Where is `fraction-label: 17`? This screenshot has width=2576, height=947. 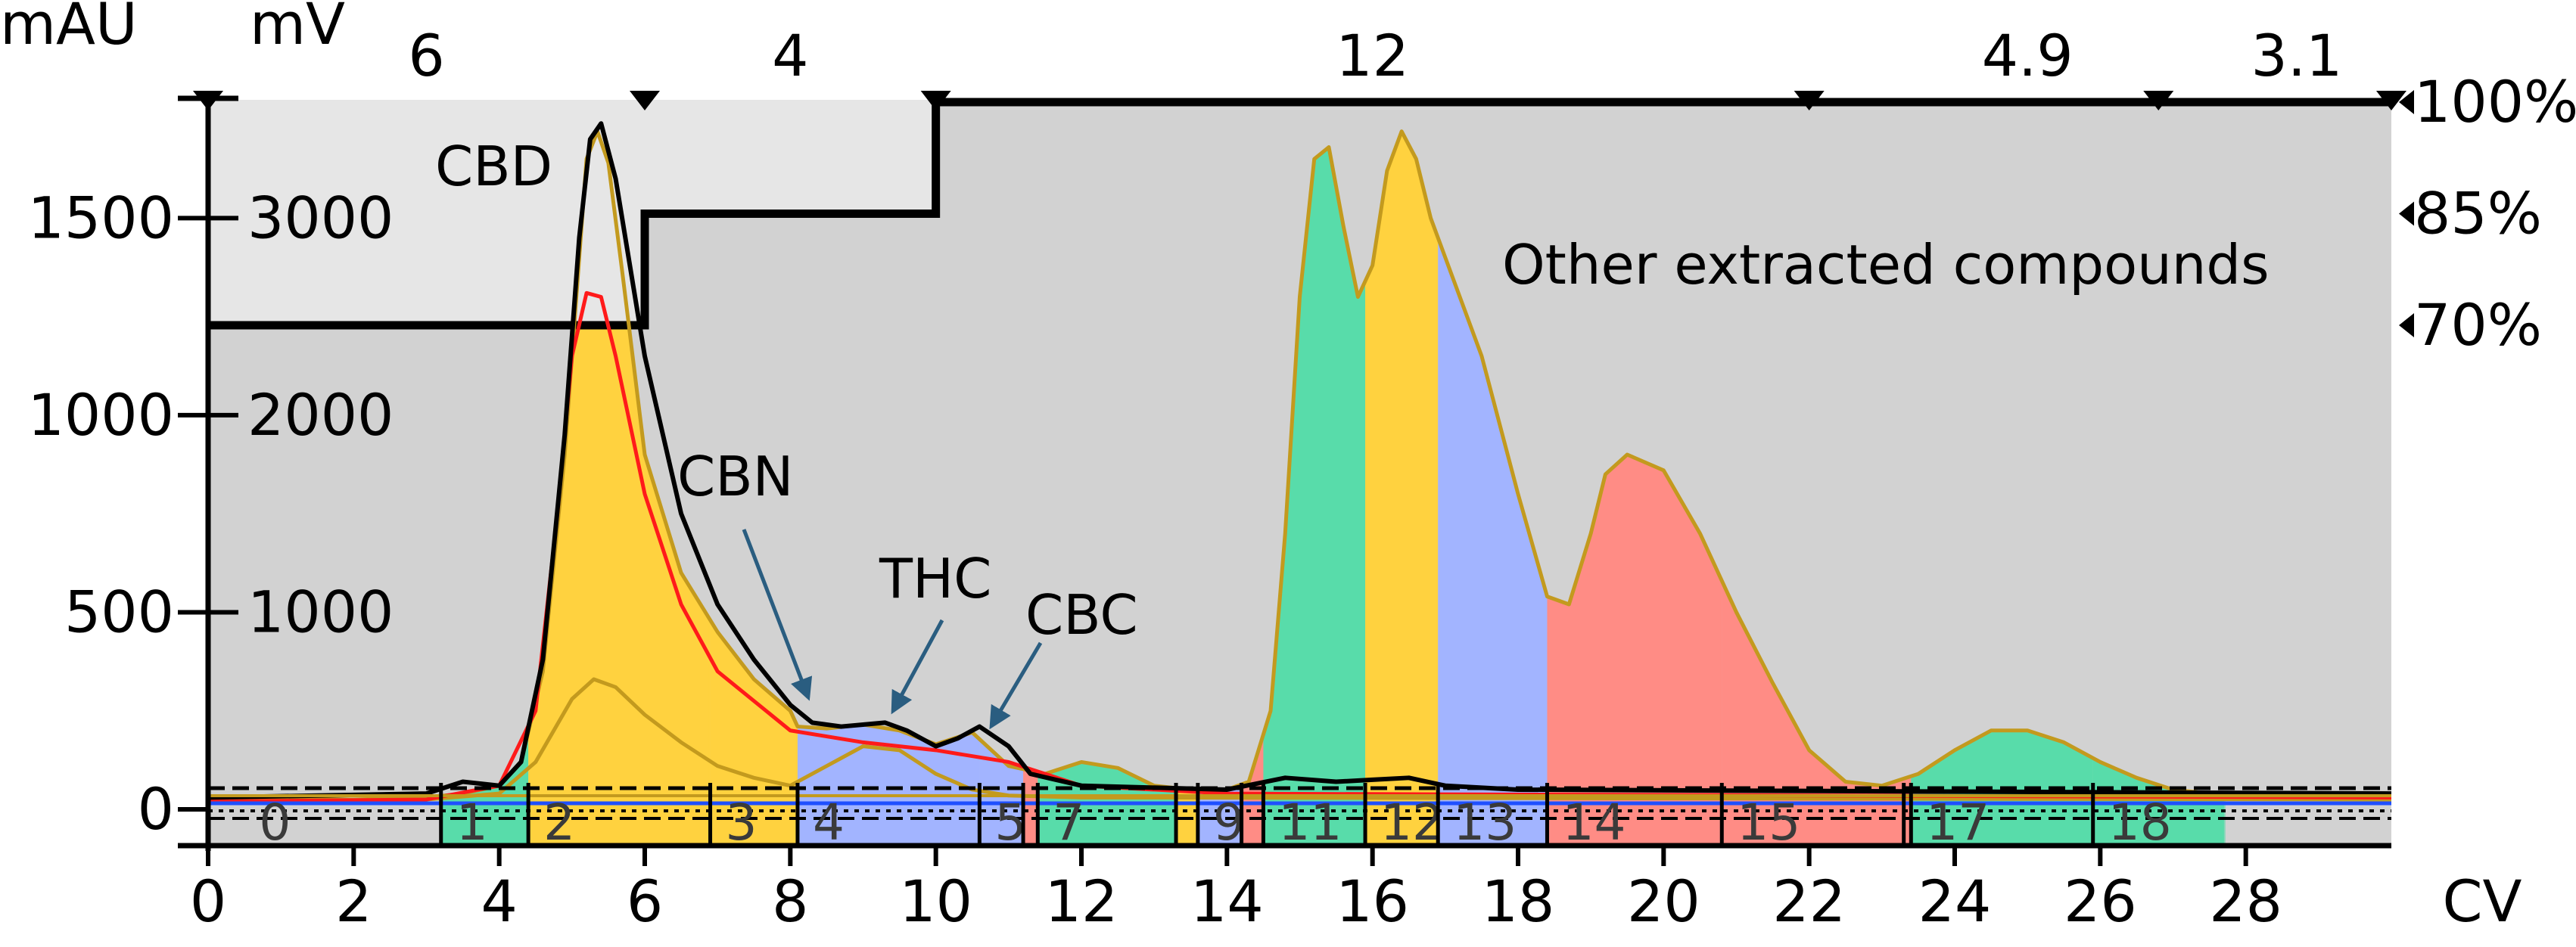
fraction-label: 17 is located at coordinates (1958, 822).